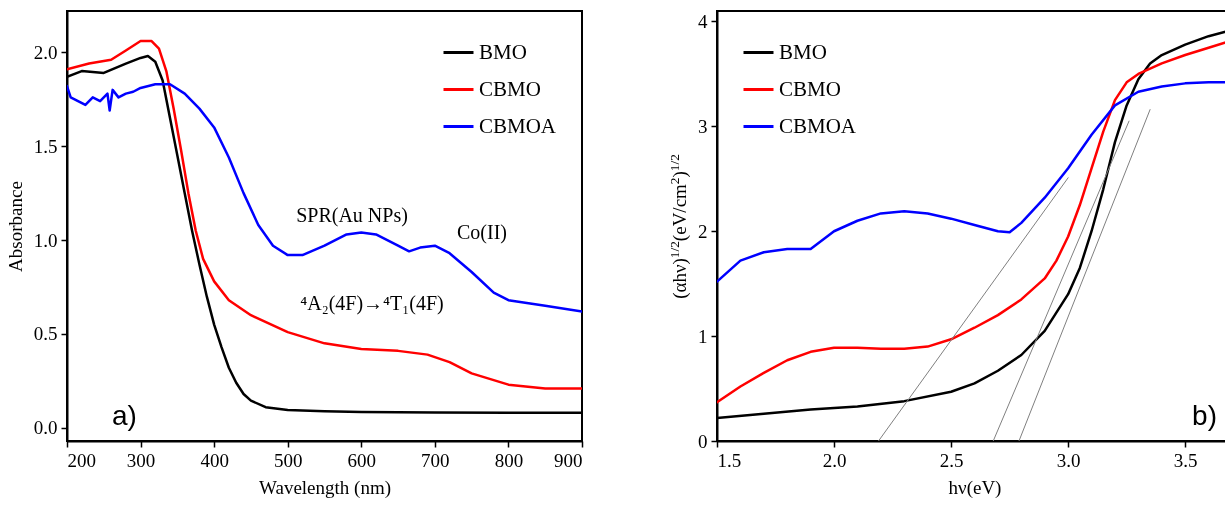 The height and width of the screenshot is (519, 1225). What do you see at coordinates (834, 460) in the screenshot?
I see `x-tick-label: 2.0` at bounding box center [834, 460].